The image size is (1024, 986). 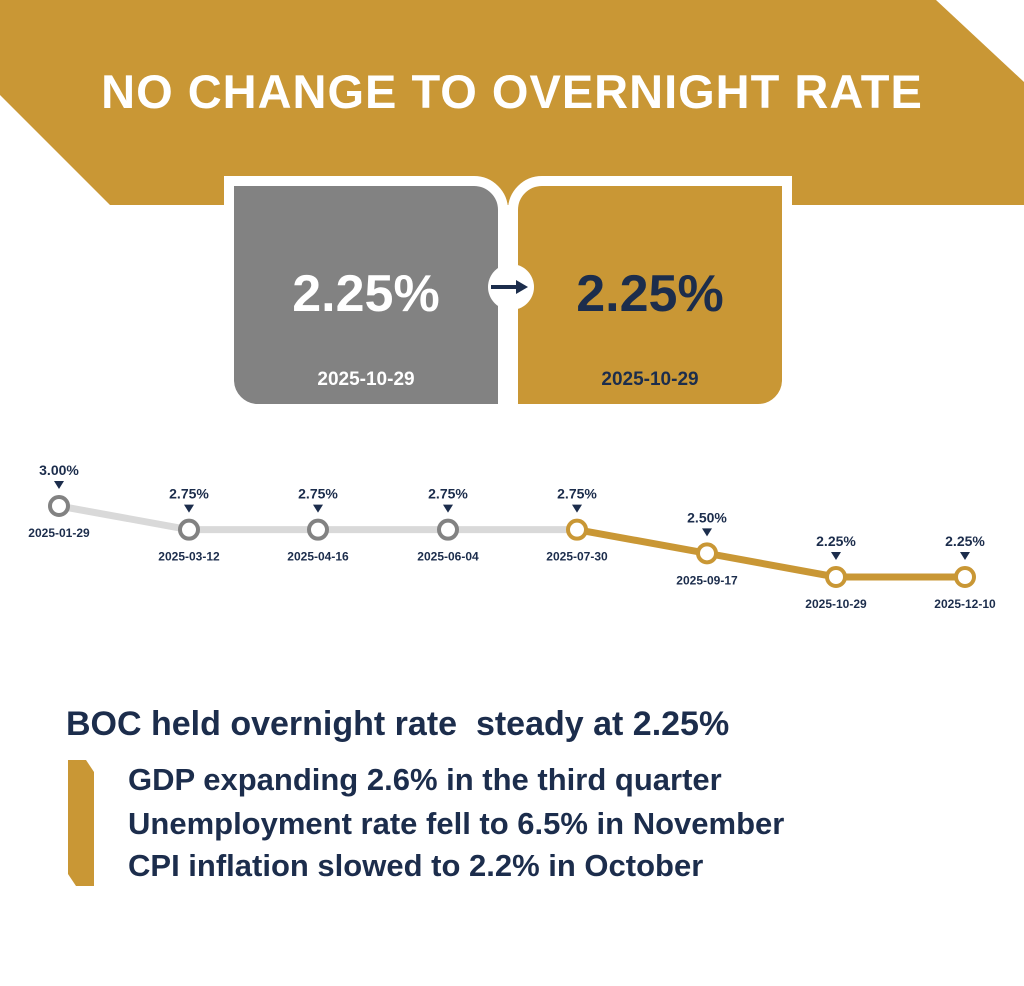 I want to click on previous-rate-date: 2025-10-29, so click(x=366, y=379).